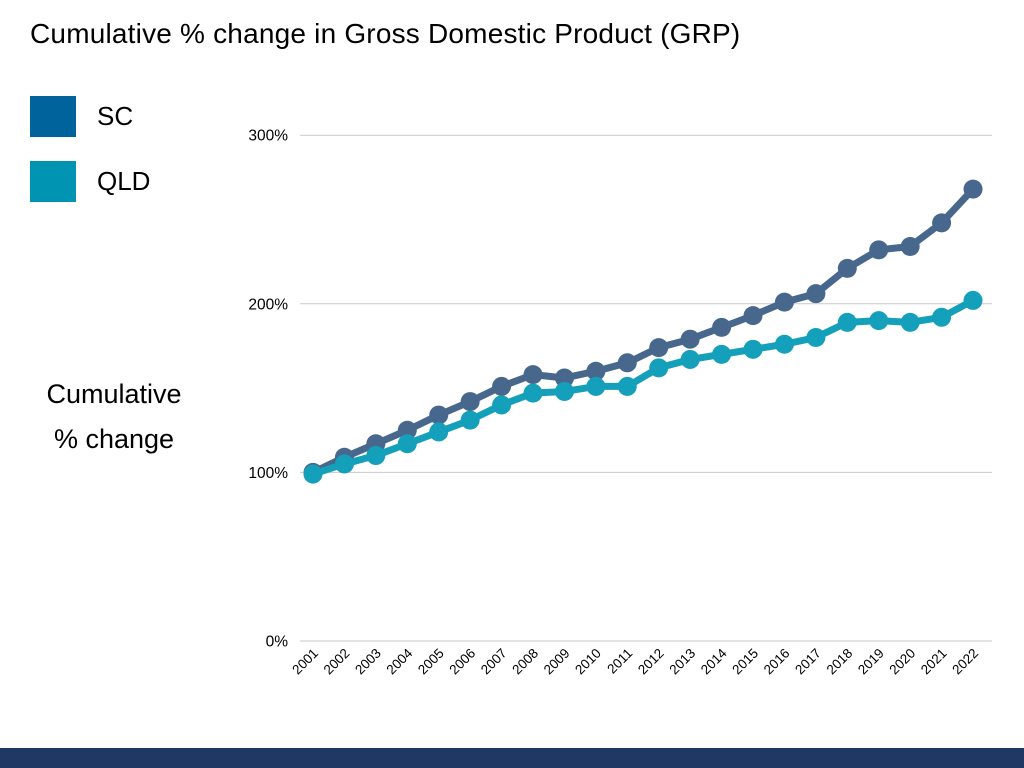  I want to click on data-point-sc-2016, so click(784, 302).